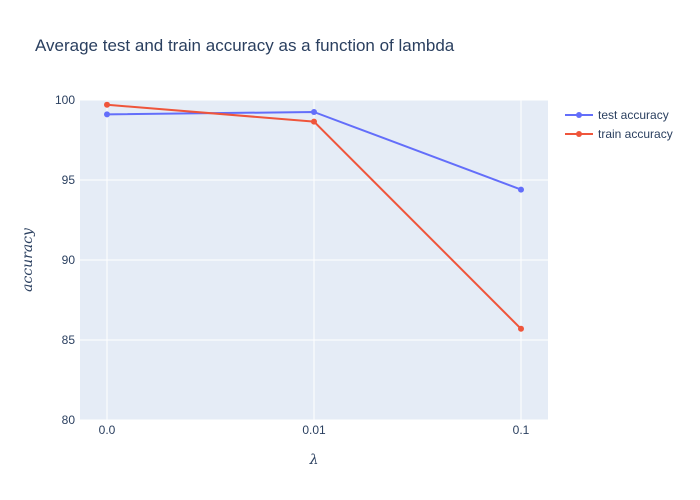  I want to click on x-axis-title: λ, so click(314, 460).